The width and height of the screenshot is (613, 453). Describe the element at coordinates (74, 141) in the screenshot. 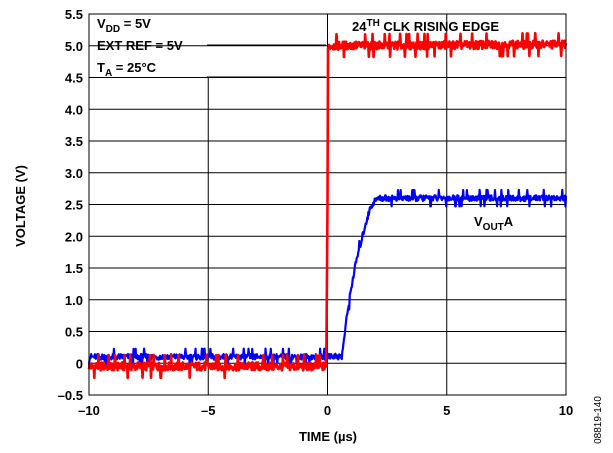

I see `y-tick-label: 3.5` at that location.